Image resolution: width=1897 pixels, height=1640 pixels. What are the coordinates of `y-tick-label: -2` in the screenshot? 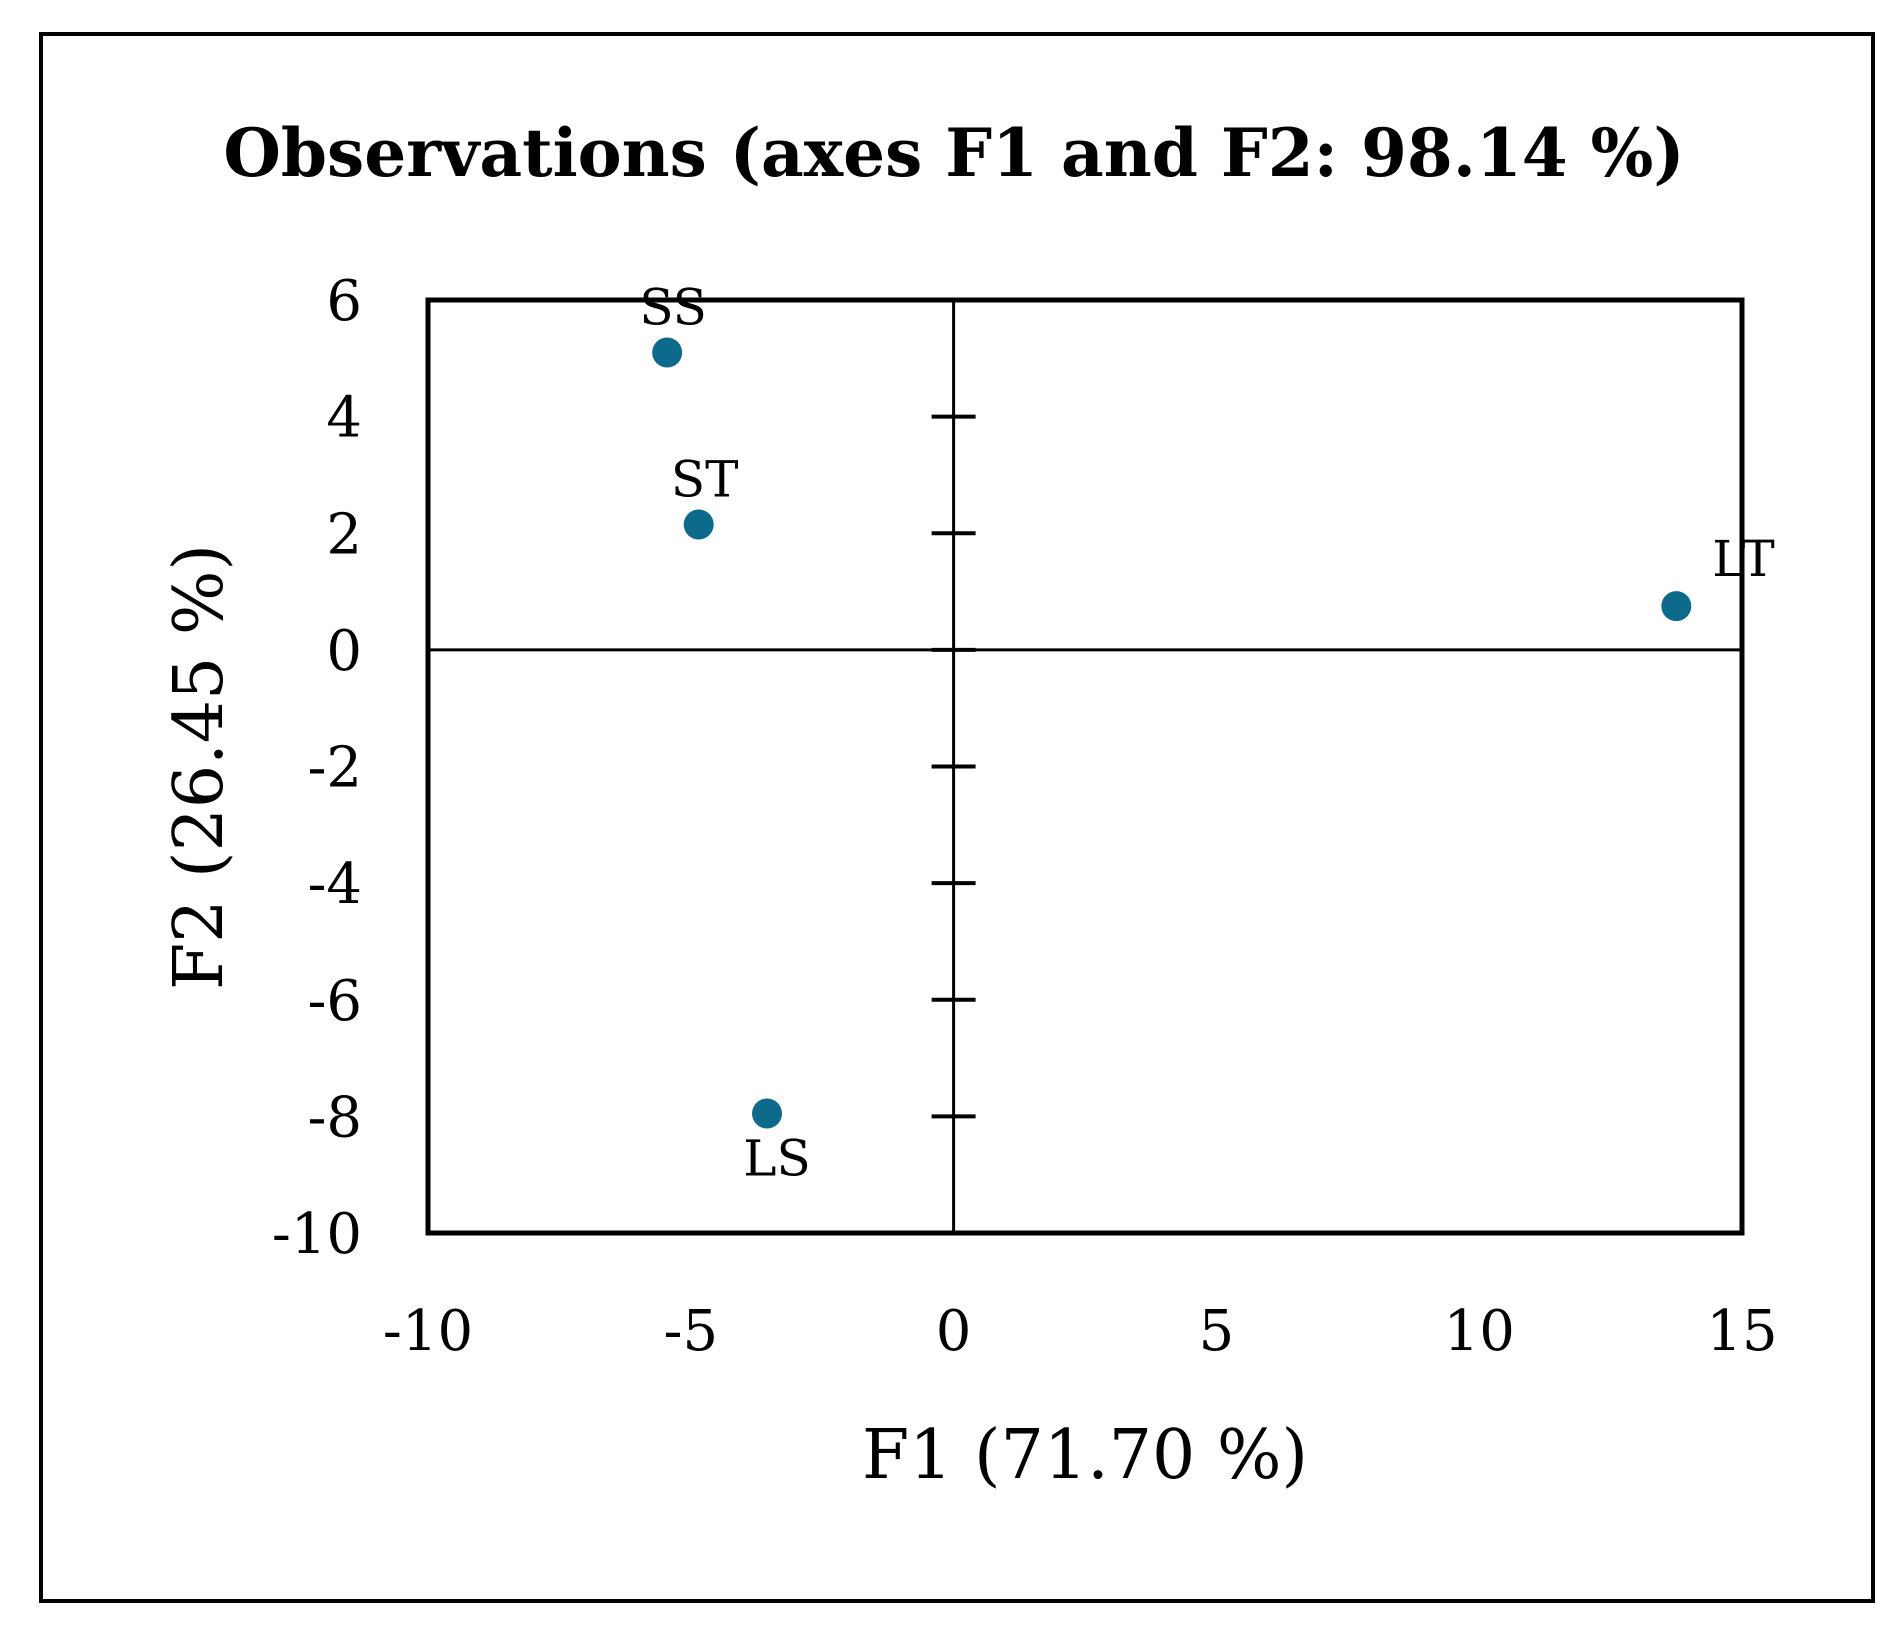 It's located at (334, 768).